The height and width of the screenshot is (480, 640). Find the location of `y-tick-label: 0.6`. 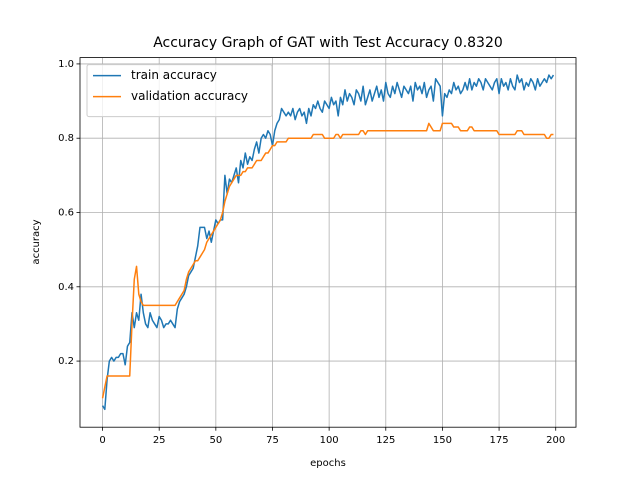

y-tick-label: 0.6 is located at coordinates (66, 212).